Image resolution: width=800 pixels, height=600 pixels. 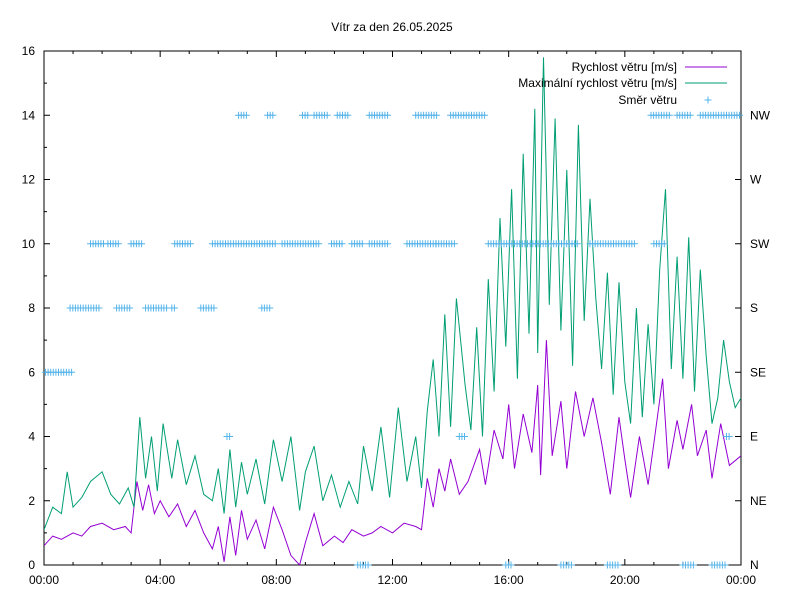 I want to click on y-tick-label: 6, so click(x=31, y=372).